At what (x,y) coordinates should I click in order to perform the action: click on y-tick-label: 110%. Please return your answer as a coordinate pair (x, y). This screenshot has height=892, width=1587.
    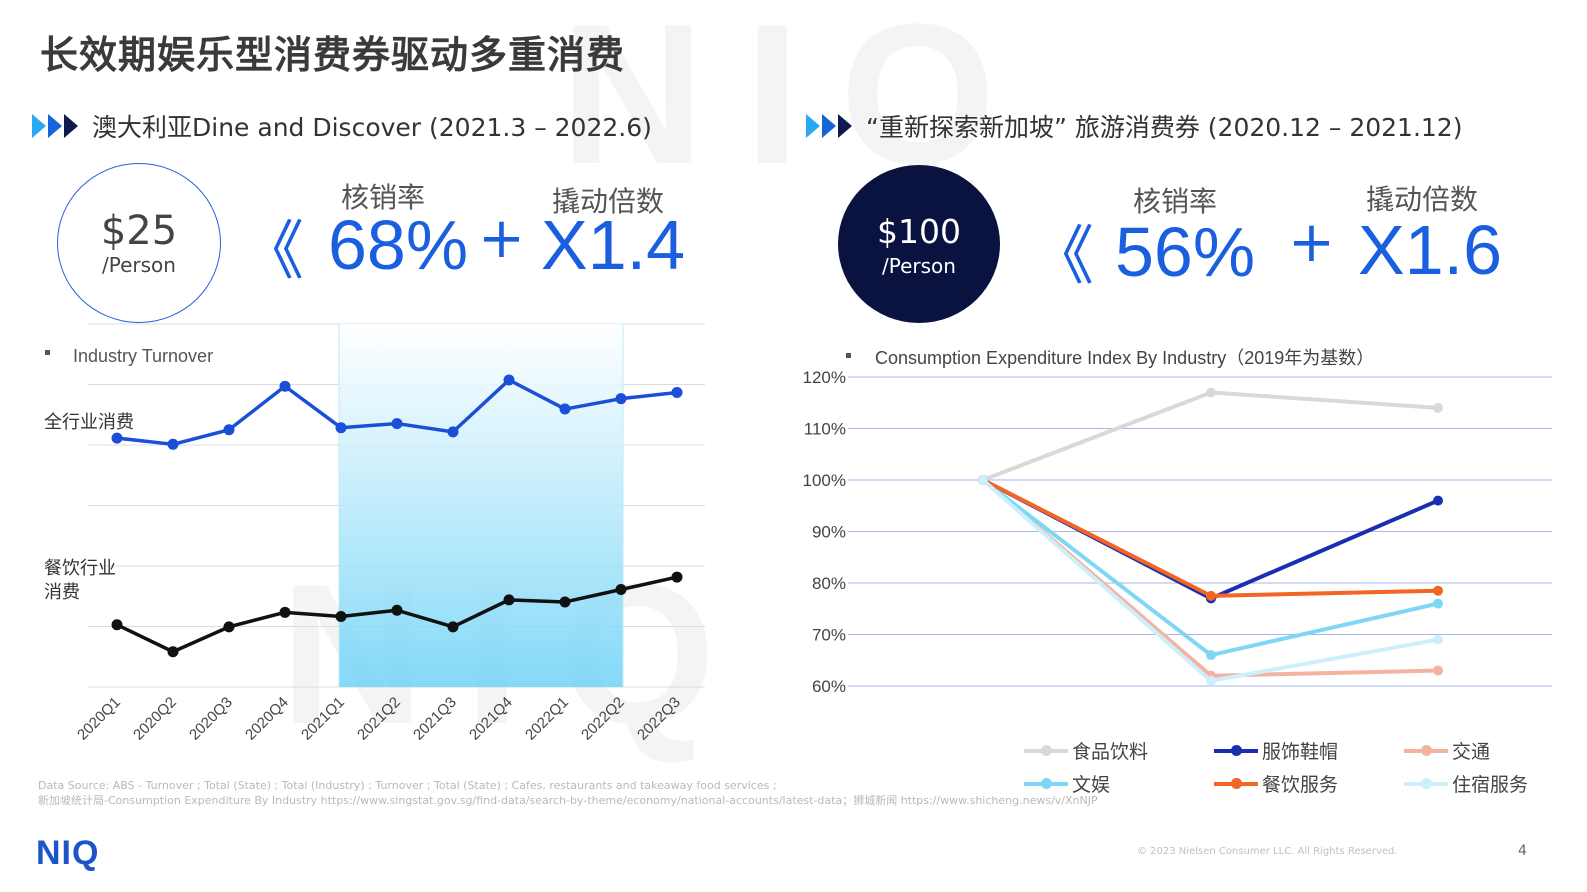
    Looking at the image, I should click on (825, 429).